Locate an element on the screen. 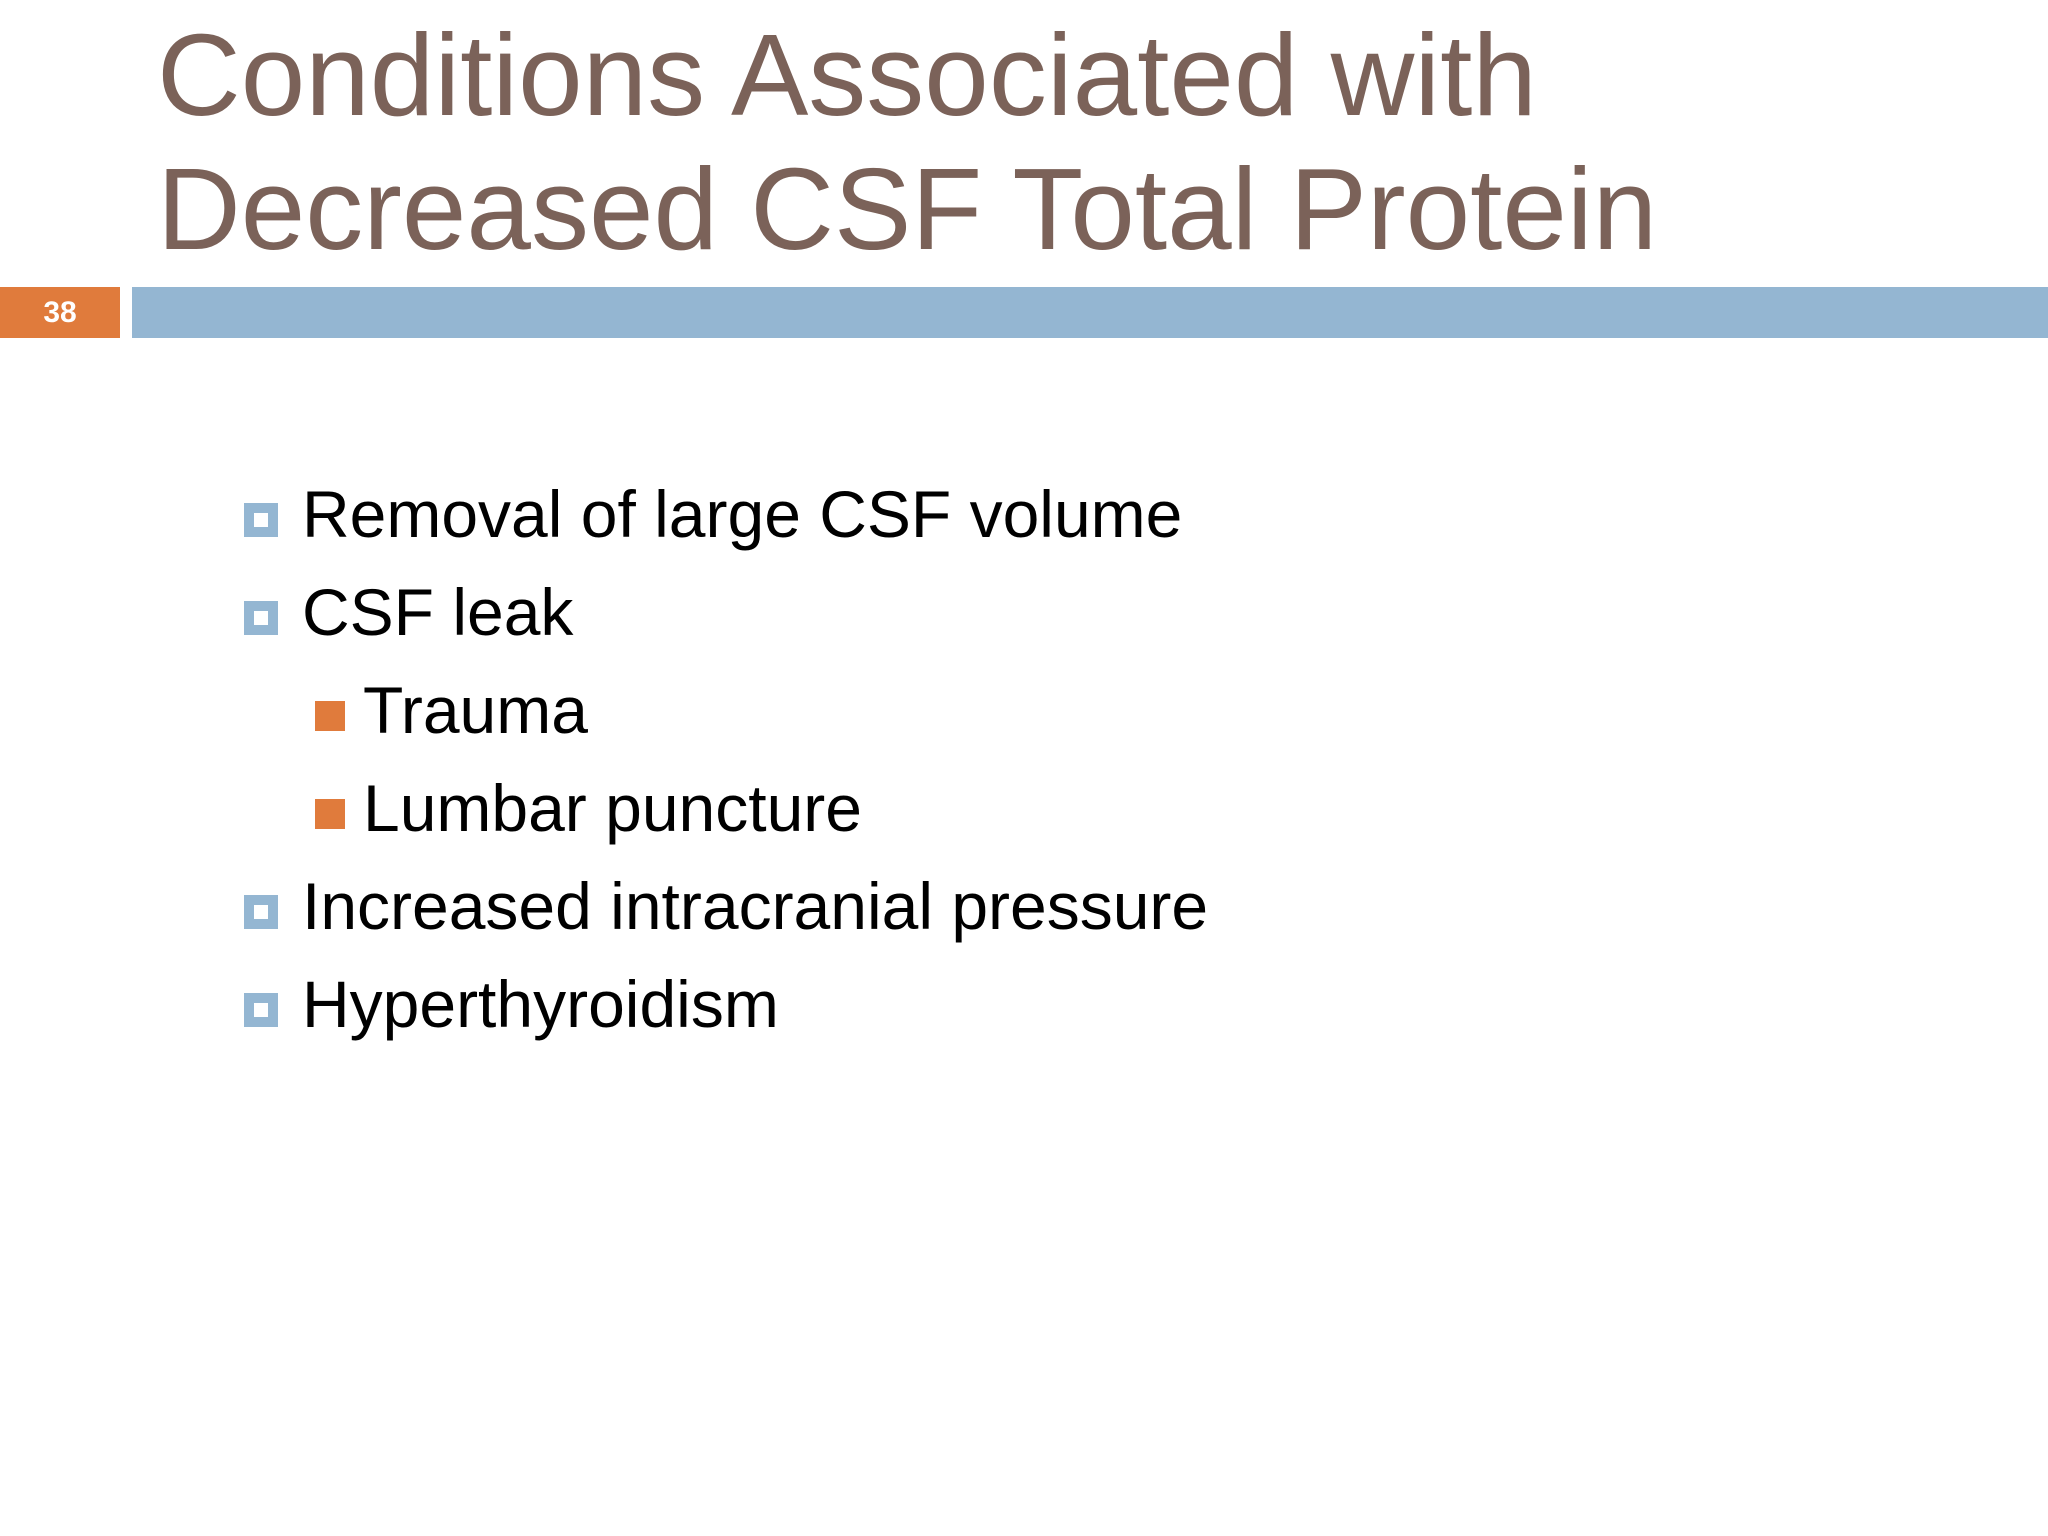  bullet-item: Increased intracranial pressure is located at coordinates (1024, 906).